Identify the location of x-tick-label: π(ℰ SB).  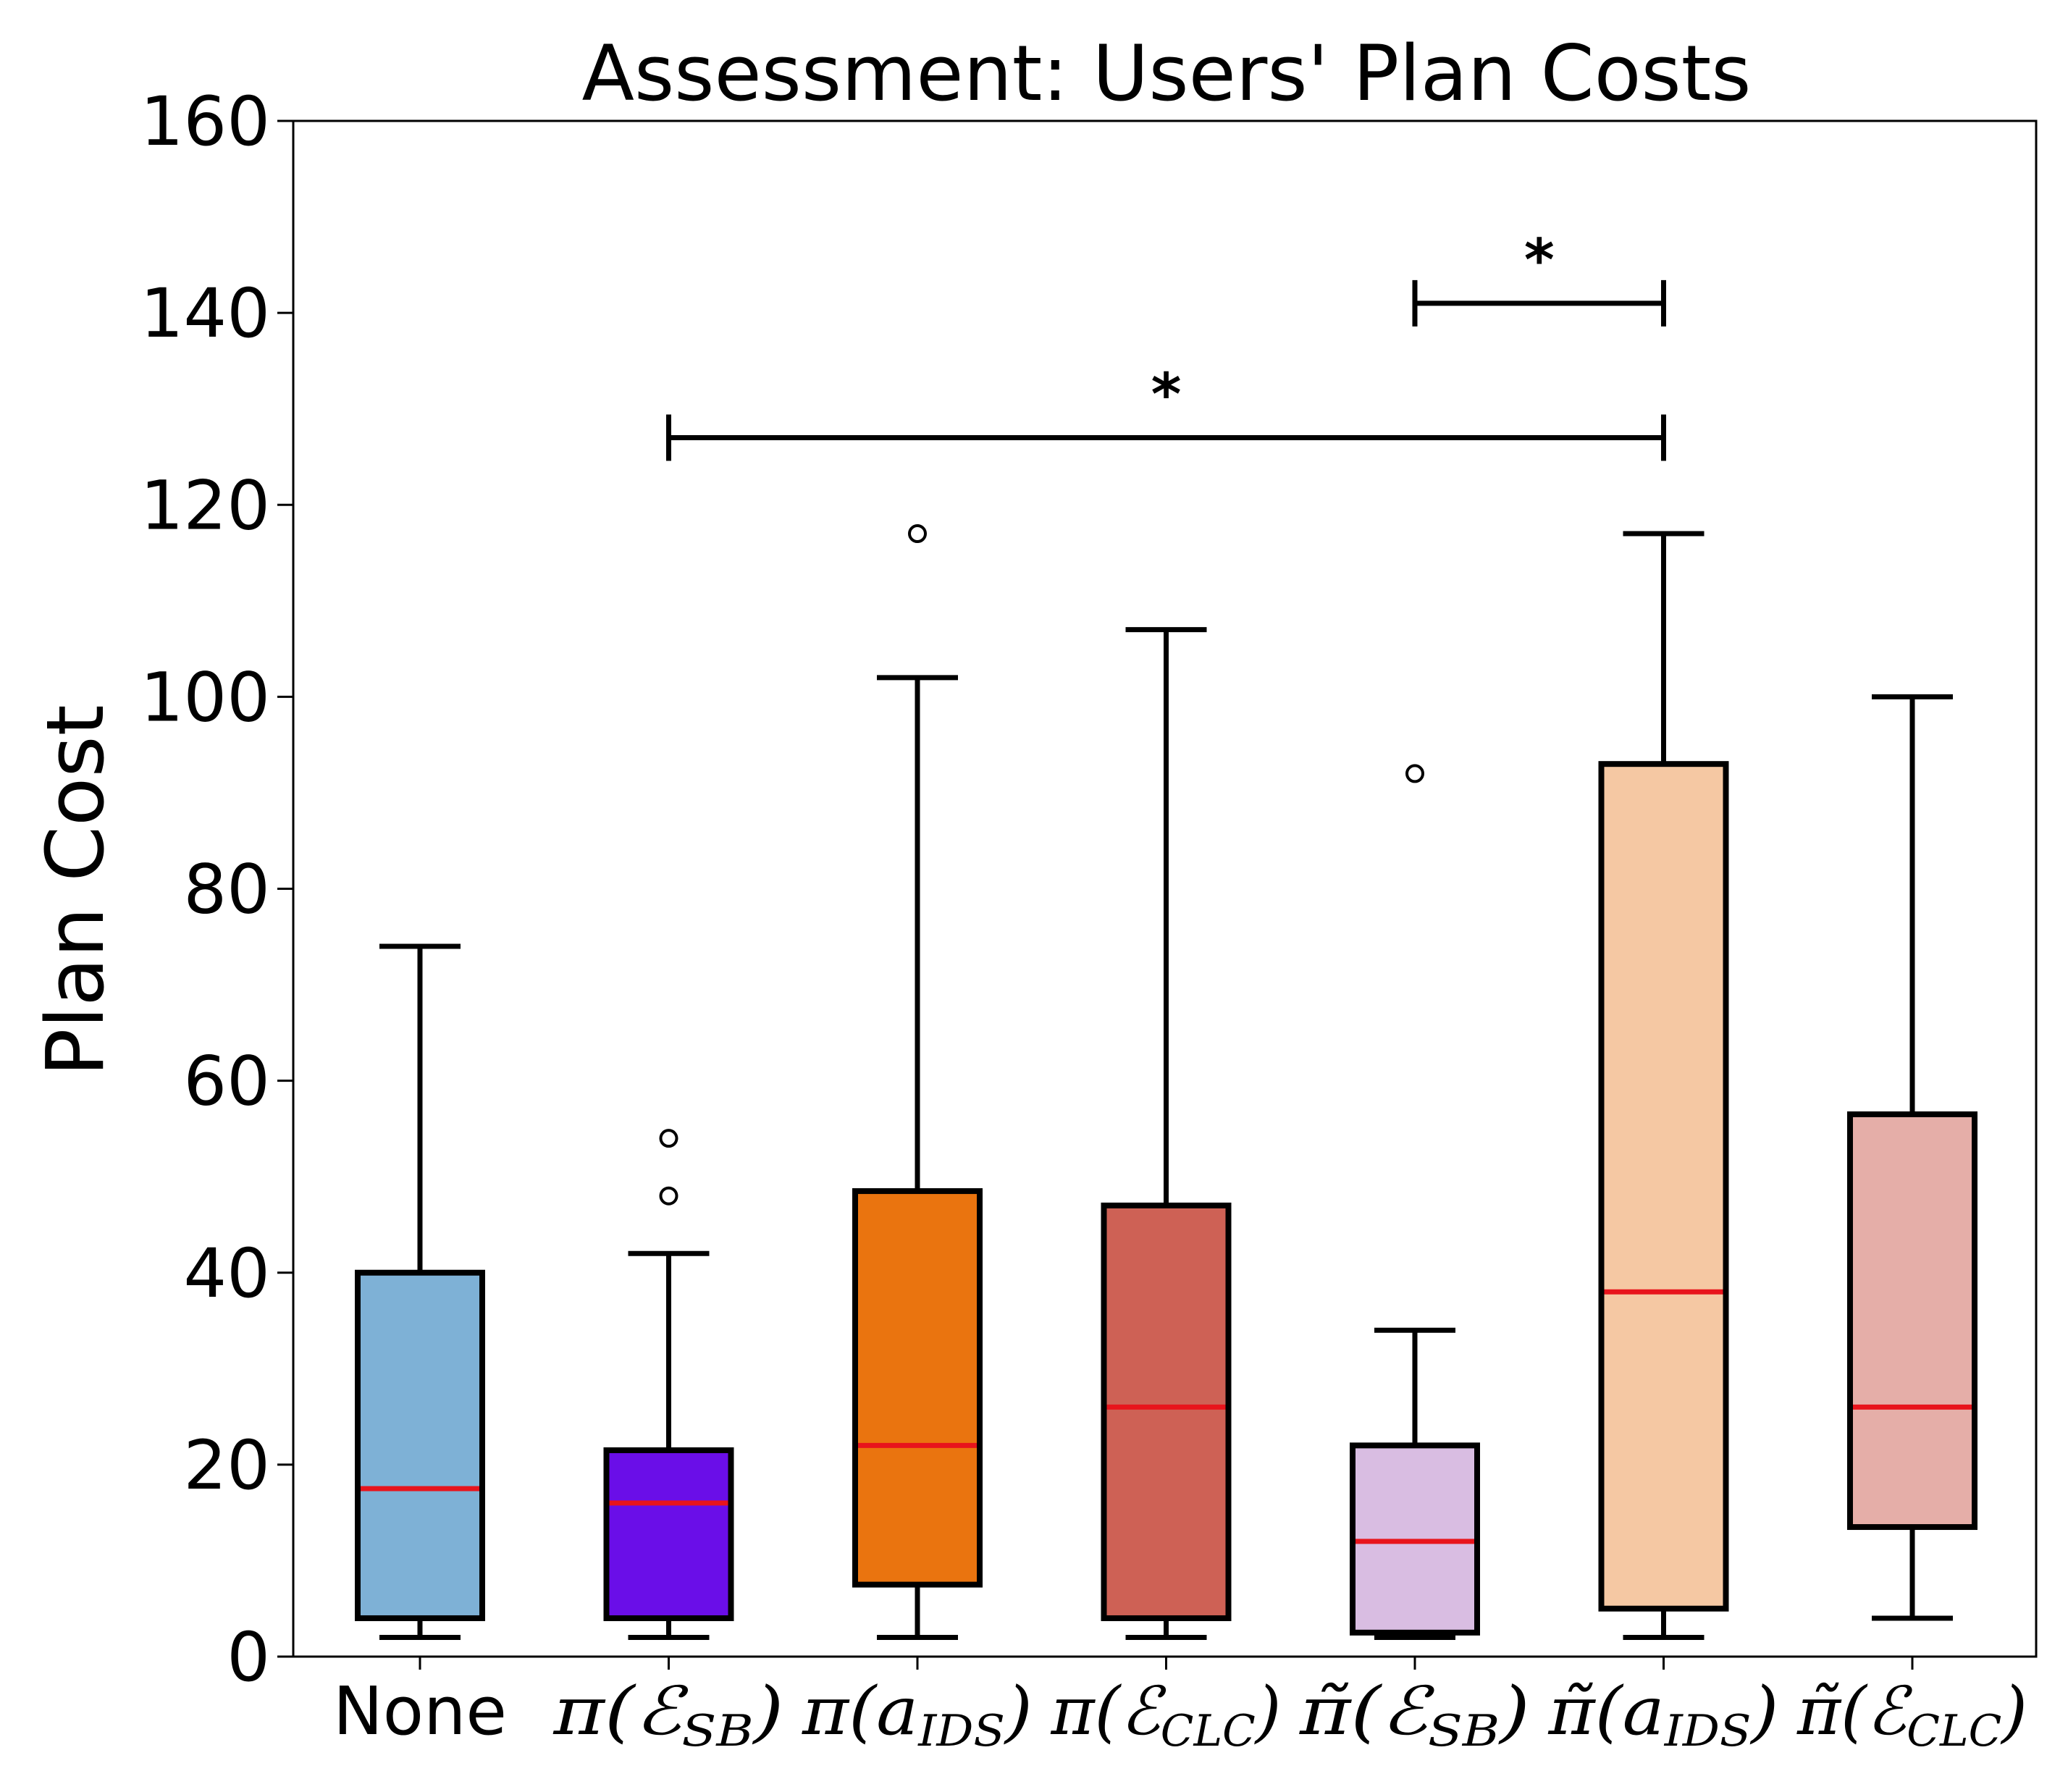
(667, 1715).